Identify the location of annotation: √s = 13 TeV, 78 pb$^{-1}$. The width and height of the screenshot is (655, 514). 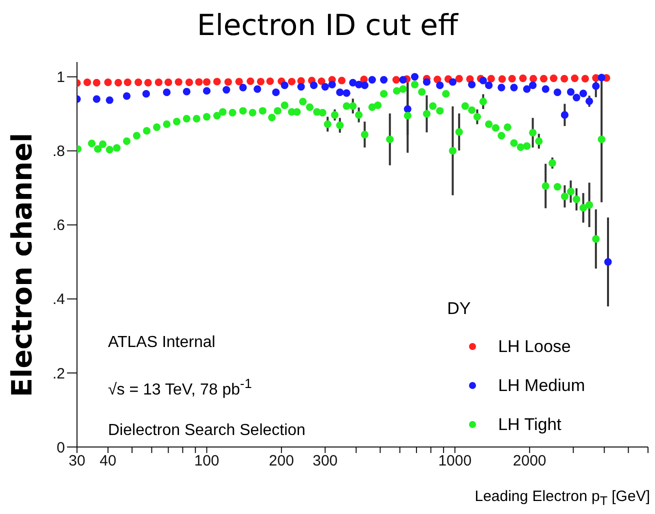
(180, 387).